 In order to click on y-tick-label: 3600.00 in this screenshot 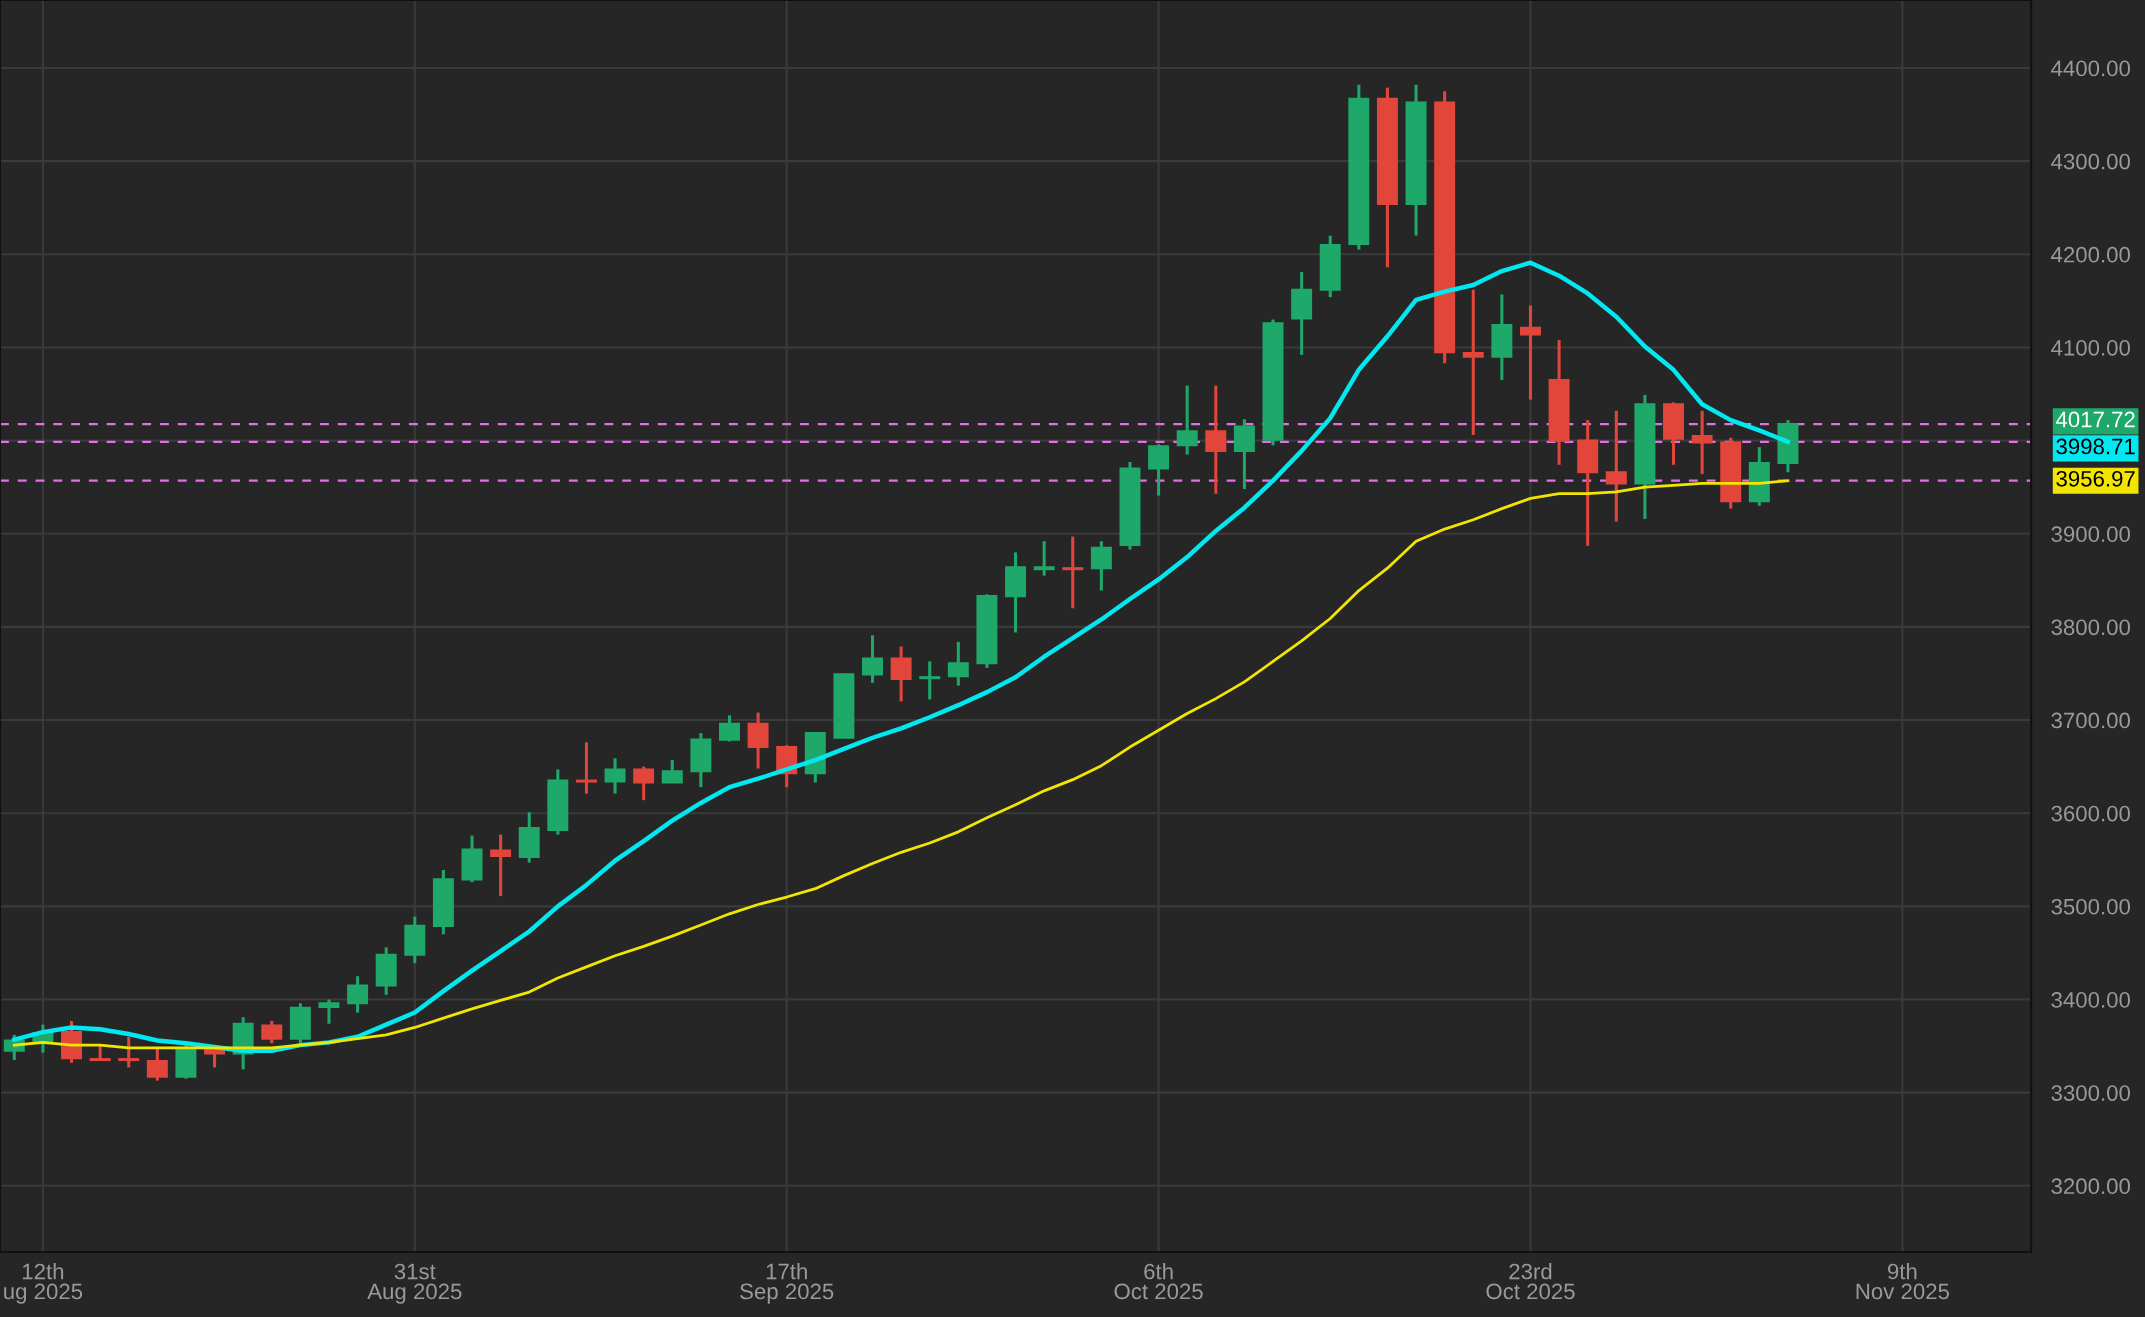, I will do `click(2090, 813)`.